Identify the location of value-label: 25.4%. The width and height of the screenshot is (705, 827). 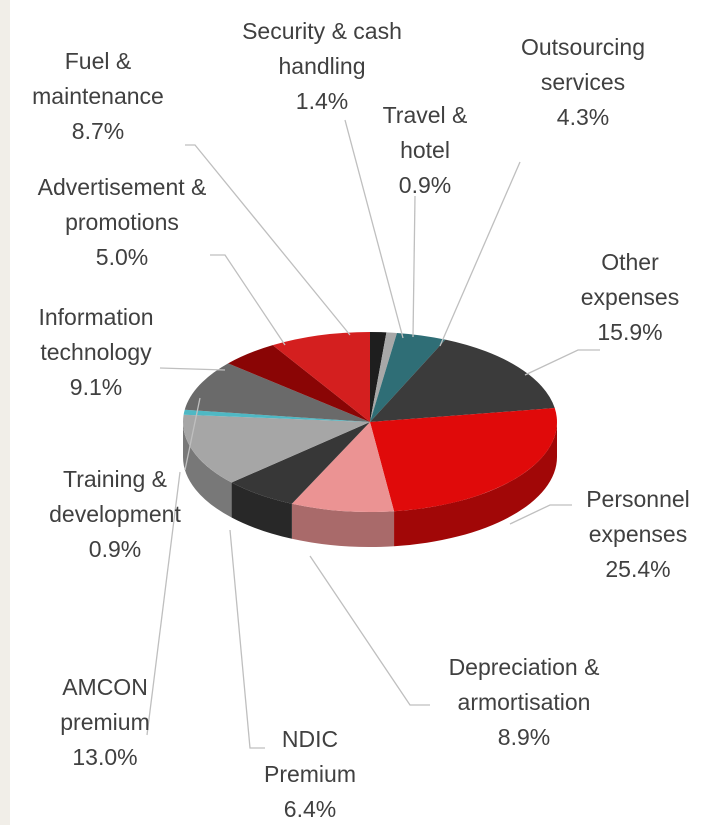
(638, 569).